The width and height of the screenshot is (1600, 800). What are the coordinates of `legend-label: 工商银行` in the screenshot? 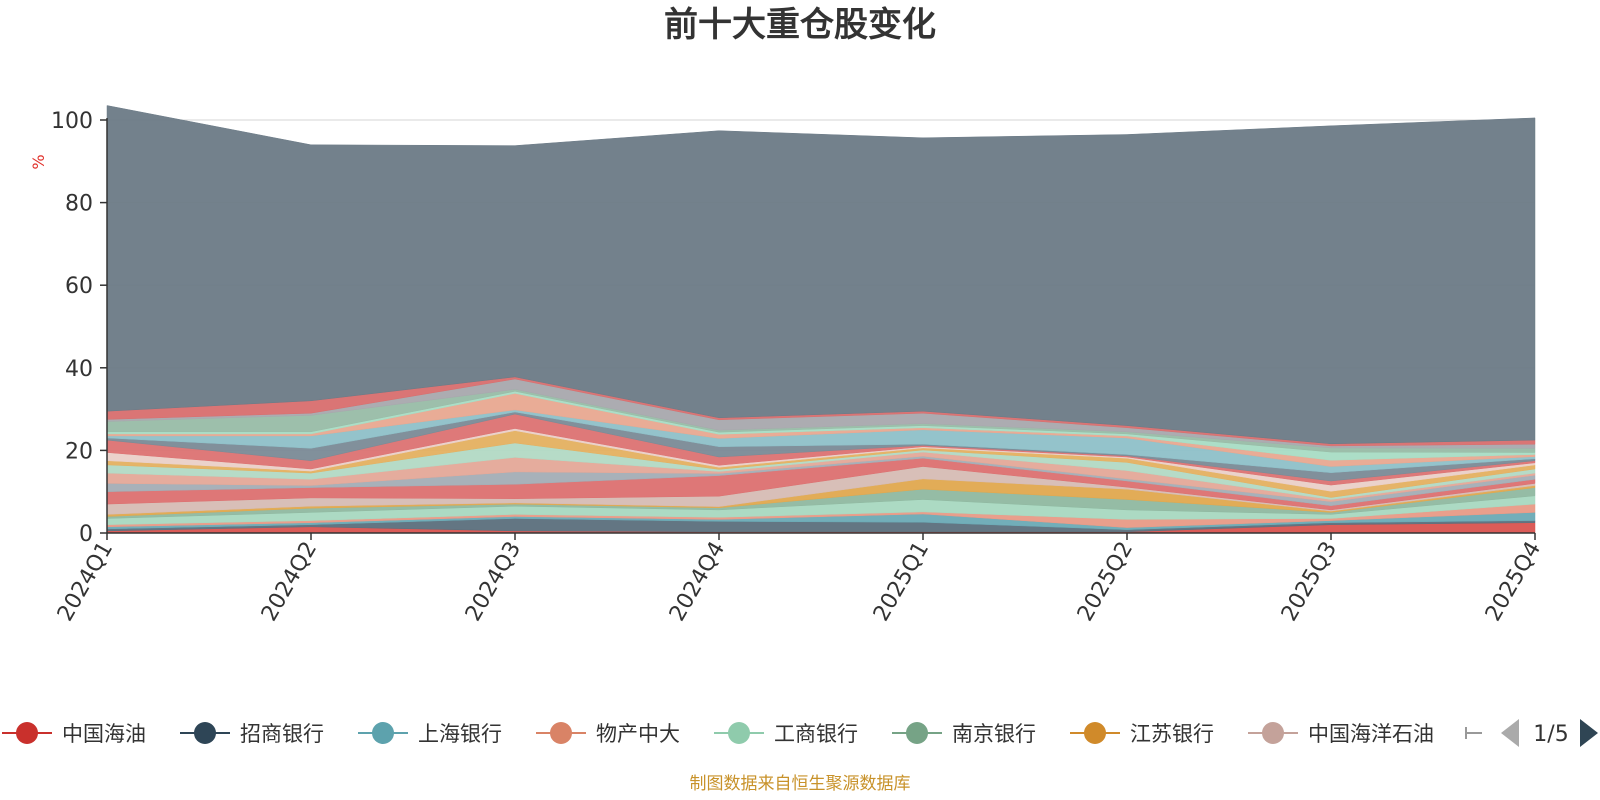 It's located at (816, 734).